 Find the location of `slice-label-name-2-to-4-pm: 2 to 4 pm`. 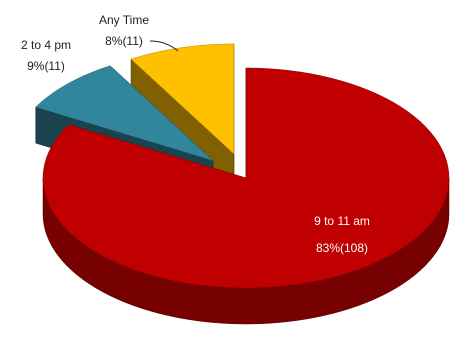

slice-label-name-2-to-4-pm: 2 to 4 pm is located at coordinates (46, 45).